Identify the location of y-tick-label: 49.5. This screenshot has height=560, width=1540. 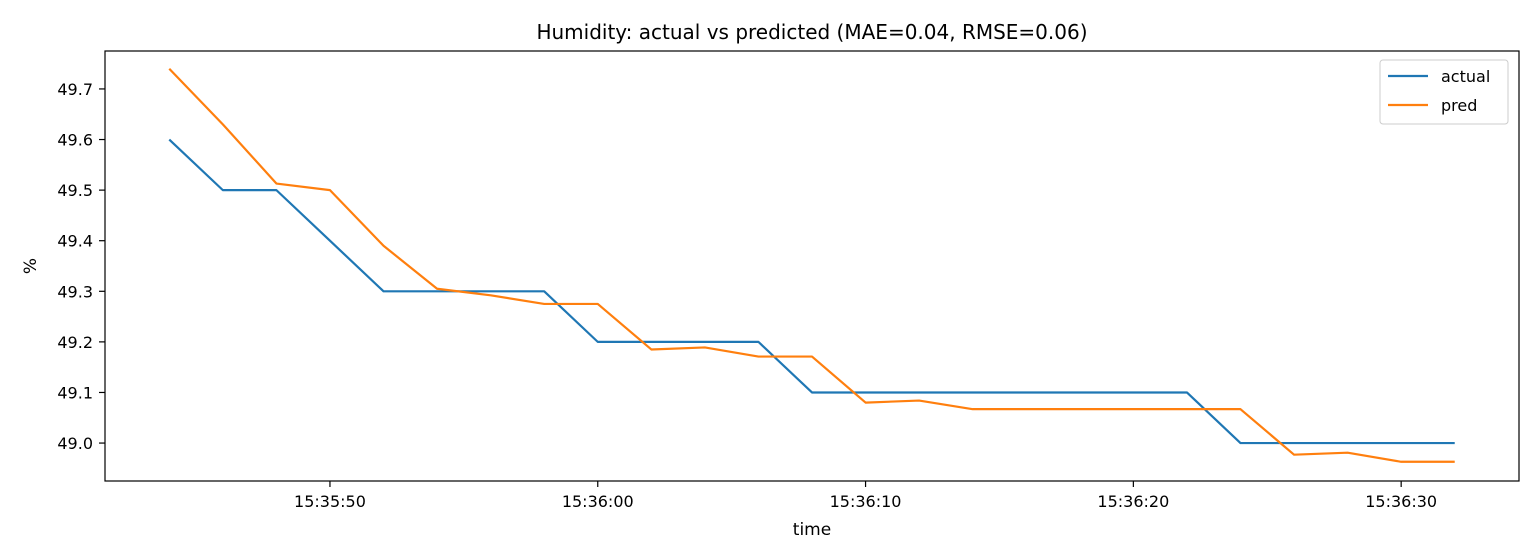
(75, 190).